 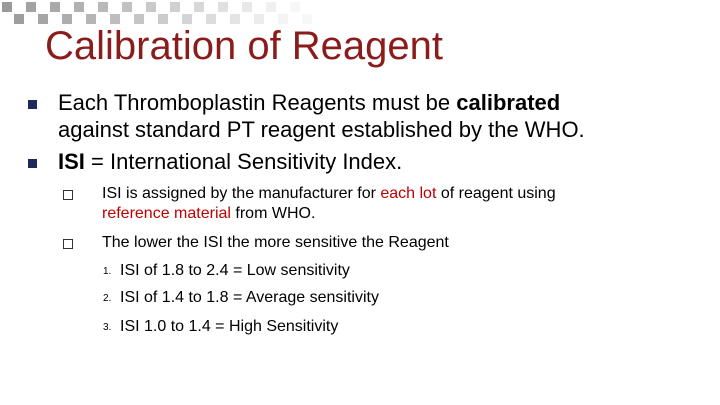 What do you see at coordinates (241, 193) in the screenshot?
I see `text-run: ISI is assigned by the manufacturer for` at bounding box center [241, 193].